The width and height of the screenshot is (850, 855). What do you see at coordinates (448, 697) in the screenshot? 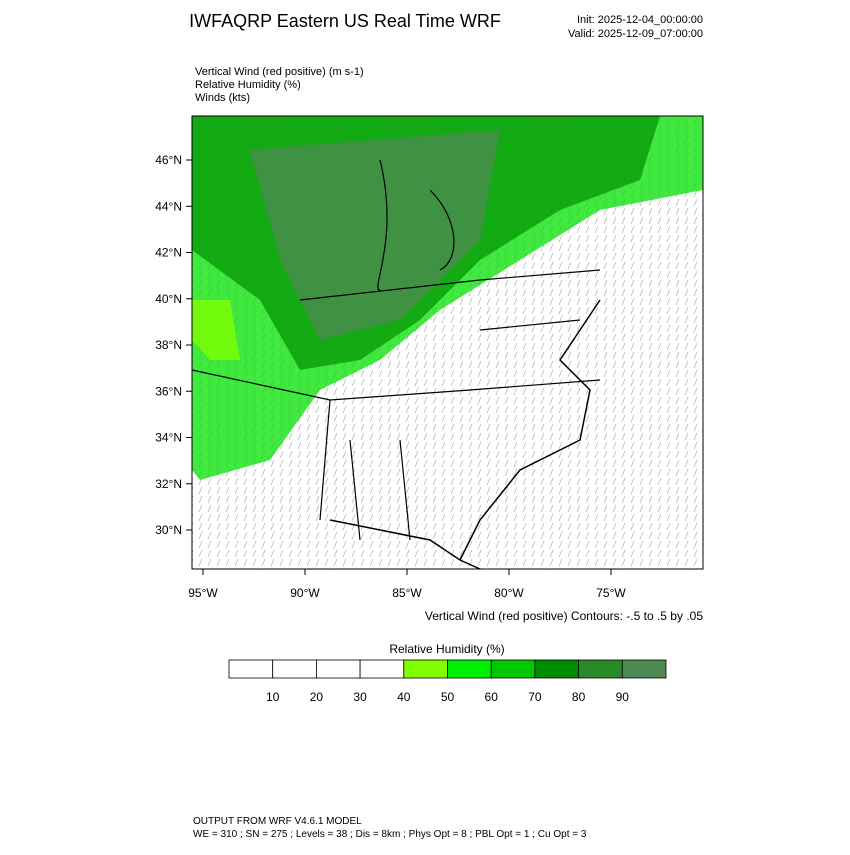
I see `colorbar-tick-label: 50` at bounding box center [448, 697].